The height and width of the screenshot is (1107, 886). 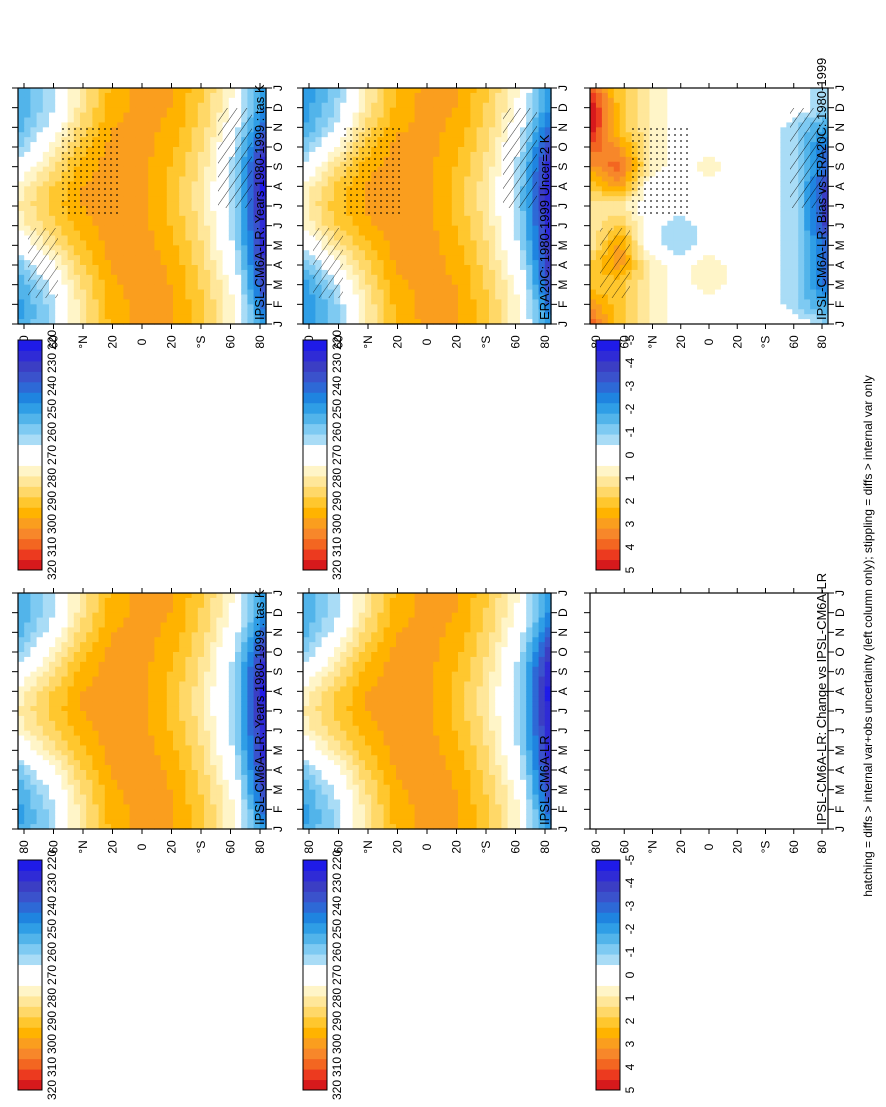 What do you see at coordinates (278, 672) in the screenshot?
I see `month-label: S` at bounding box center [278, 672].